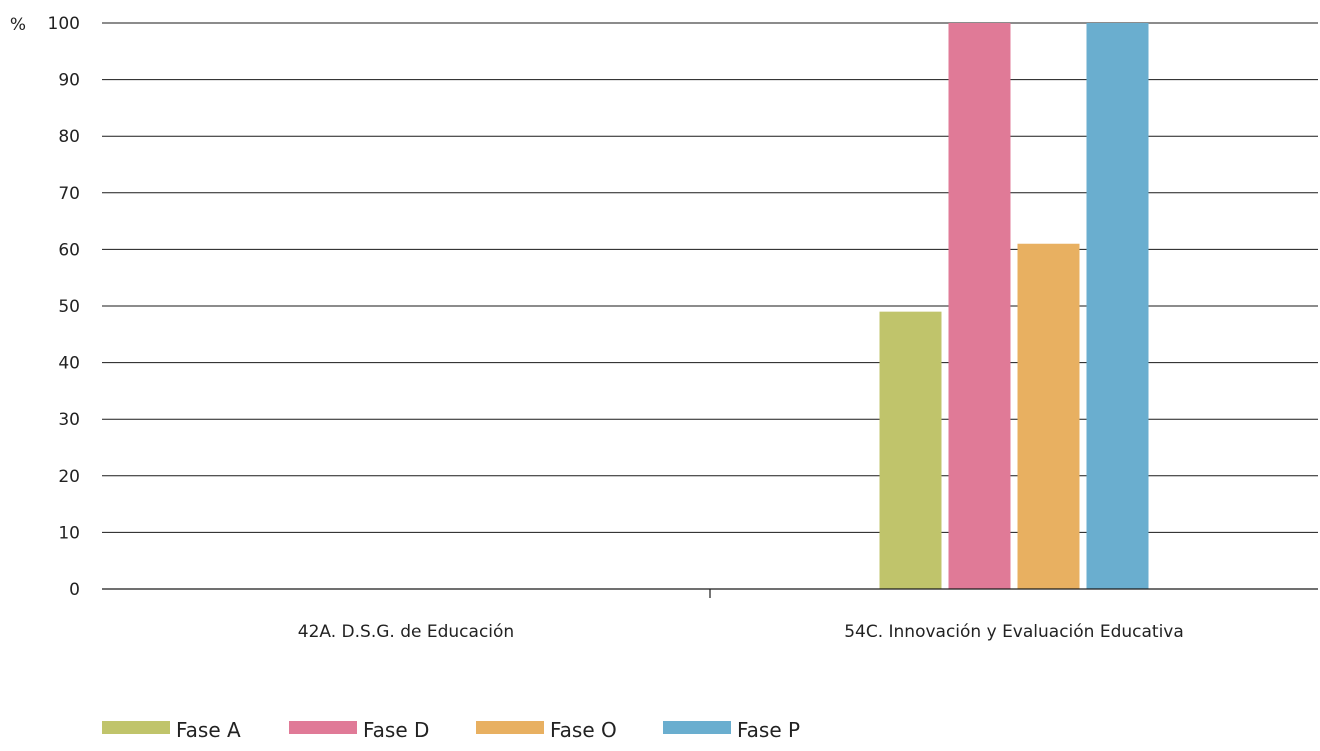 The image size is (1320, 751). I want to click on x-axis, so click(710, 593).